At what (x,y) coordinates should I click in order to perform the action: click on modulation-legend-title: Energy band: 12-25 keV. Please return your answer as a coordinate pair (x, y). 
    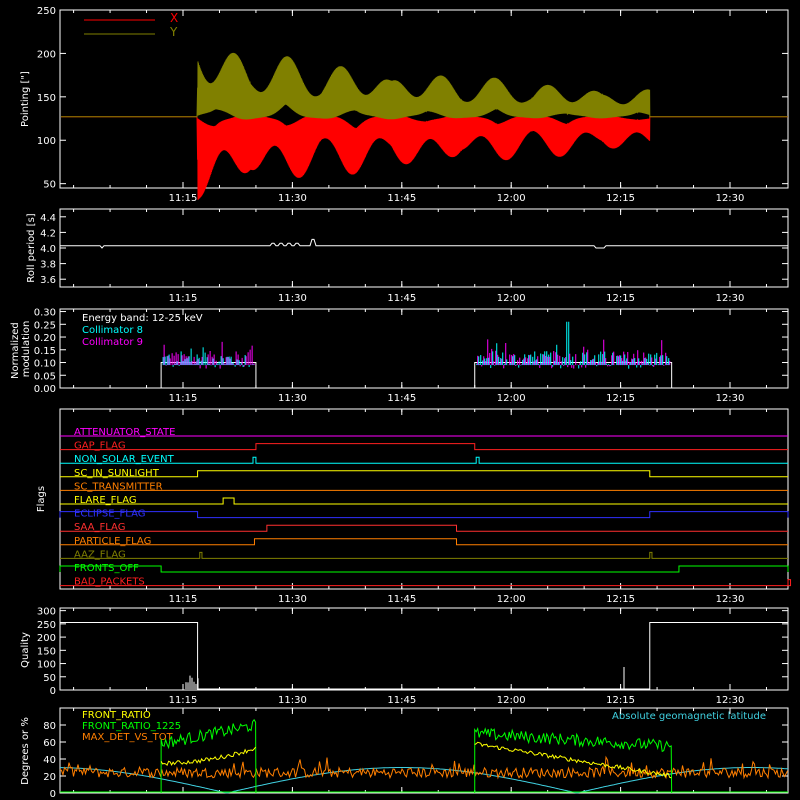
    Looking at the image, I should click on (142, 318).